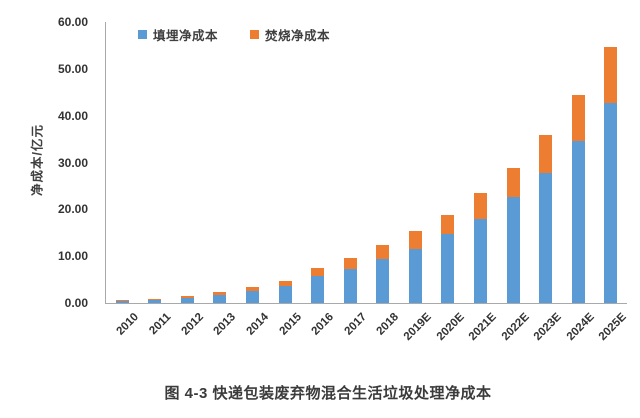 This screenshot has width=640, height=418. What do you see at coordinates (253, 332) in the screenshot?
I see `x-label-slot: 2014` at bounding box center [253, 332].